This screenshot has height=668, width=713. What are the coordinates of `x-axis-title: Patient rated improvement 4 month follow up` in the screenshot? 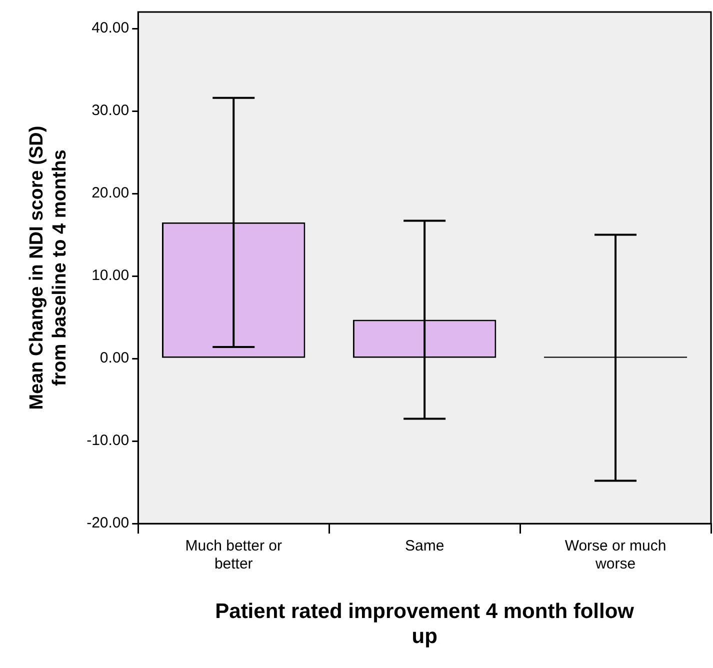 It's located at (425, 624).